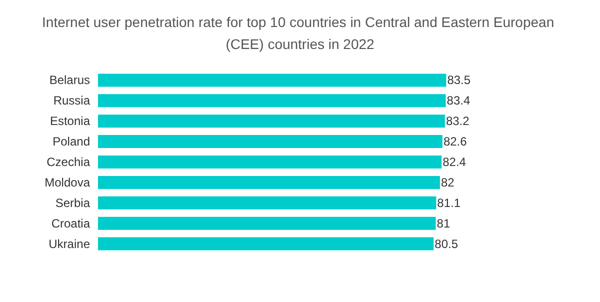 The image size is (600, 302). I want to click on y-tick-label: Poland, so click(71, 141).